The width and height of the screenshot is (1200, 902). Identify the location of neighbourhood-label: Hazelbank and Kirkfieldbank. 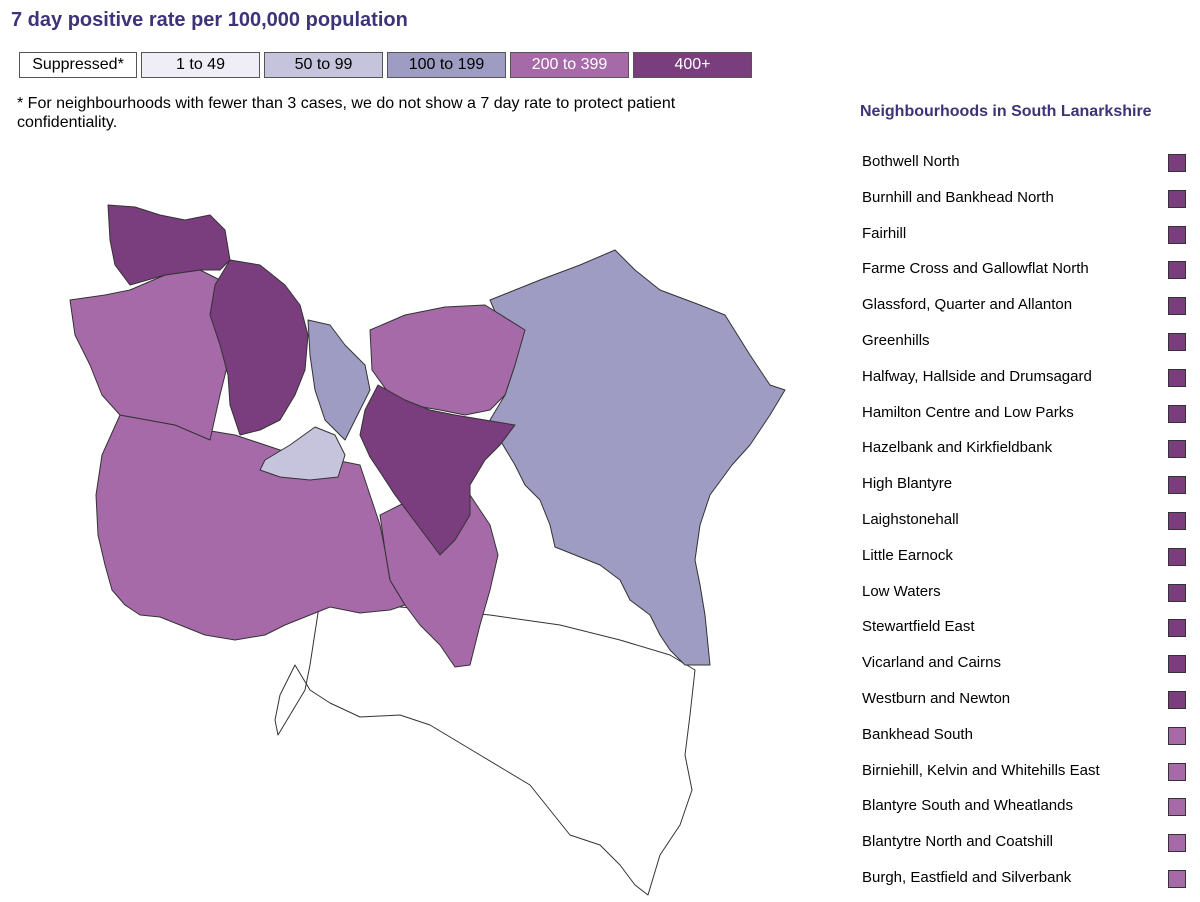
(957, 448).